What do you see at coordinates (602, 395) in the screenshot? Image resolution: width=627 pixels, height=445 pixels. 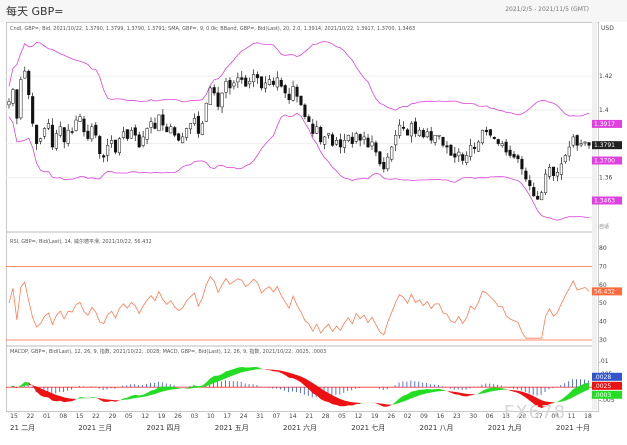 I see `macd-badge-c: .0003` at bounding box center [602, 395].